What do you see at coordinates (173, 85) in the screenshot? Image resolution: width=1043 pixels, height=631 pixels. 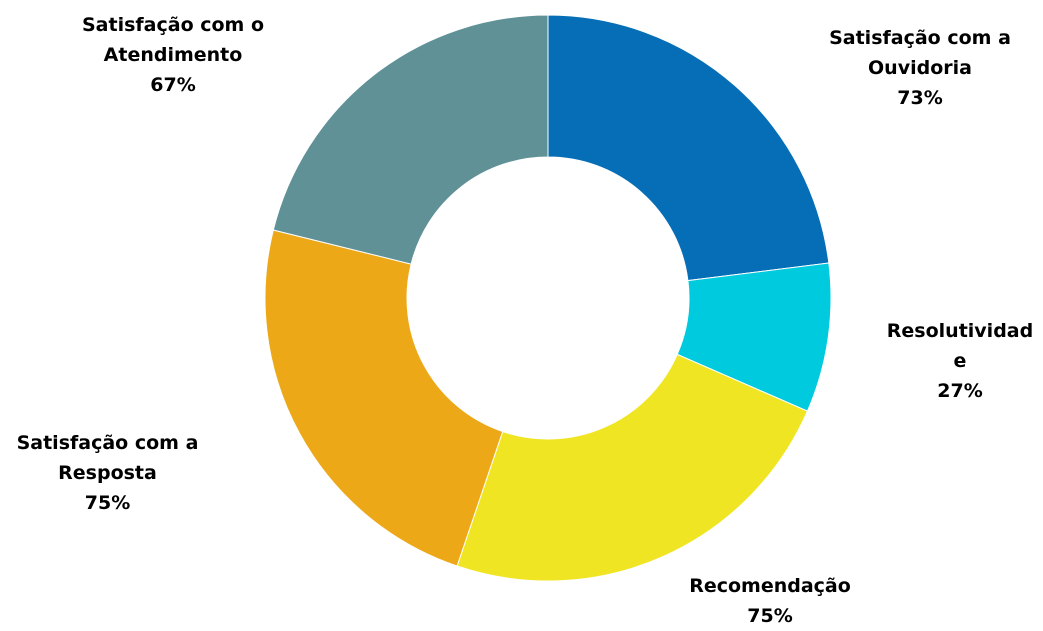 I see `slice-percent: 67%` at bounding box center [173, 85].